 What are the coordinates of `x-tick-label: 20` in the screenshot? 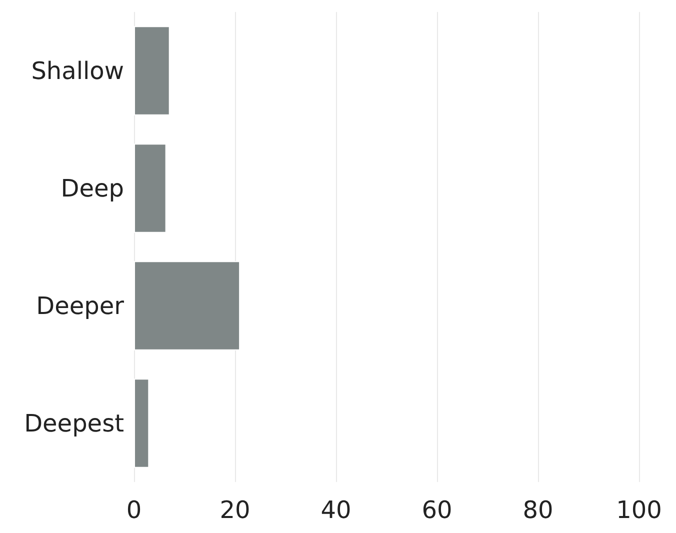 It's located at (235, 510).